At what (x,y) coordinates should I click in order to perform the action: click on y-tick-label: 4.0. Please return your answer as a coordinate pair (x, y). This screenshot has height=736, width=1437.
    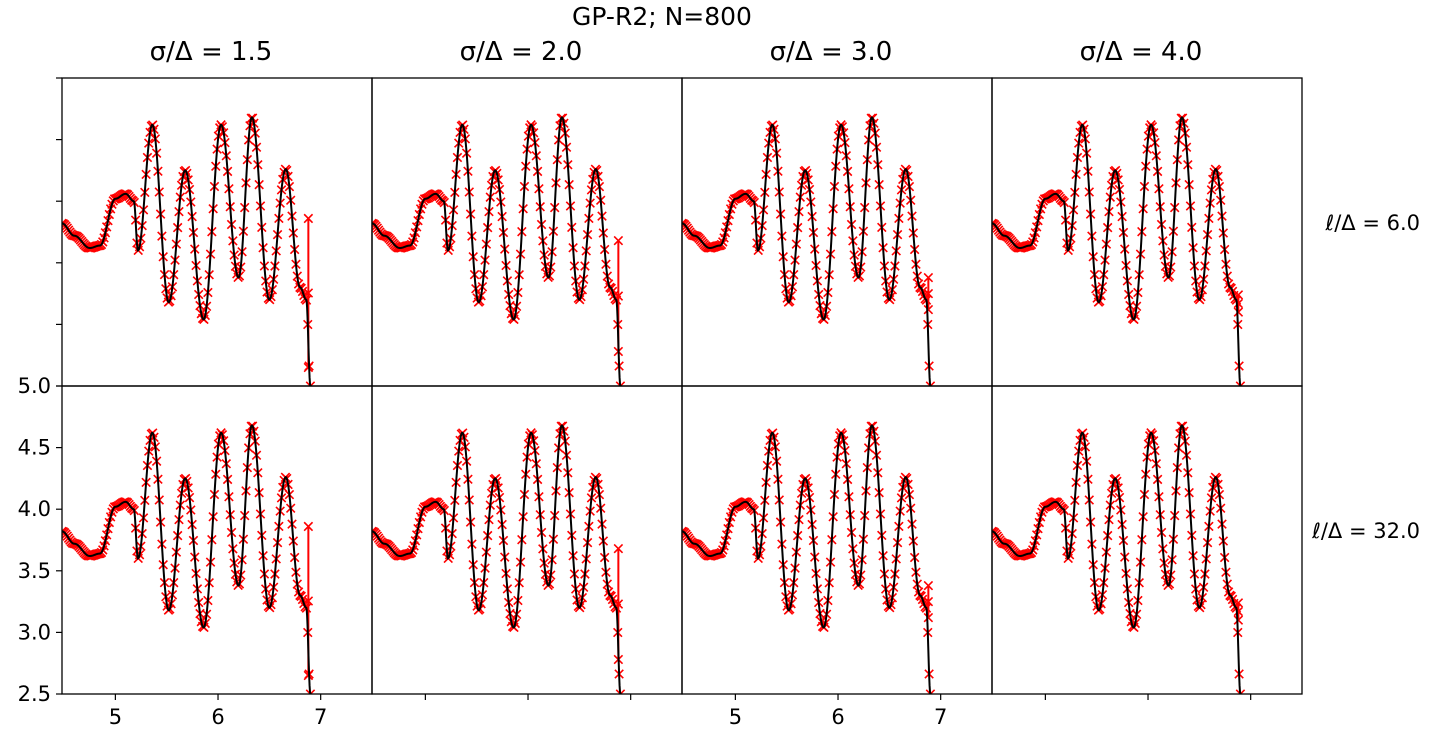
    Looking at the image, I should click on (34, 509).